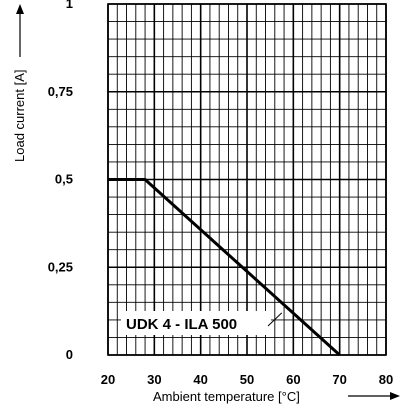 Image resolution: width=408 pixels, height=408 pixels. Describe the element at coordinates (226, 396) in the screenshot. I see `x-axis-label: Ambient temperature [°C]` at that location.